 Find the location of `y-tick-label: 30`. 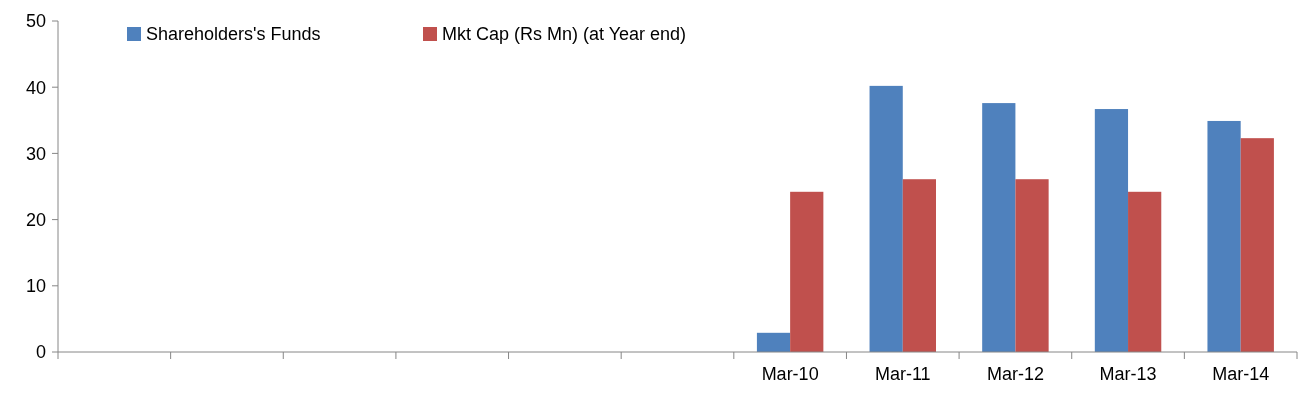

y-tick-label: 30 is located at coordinates (35, 153).